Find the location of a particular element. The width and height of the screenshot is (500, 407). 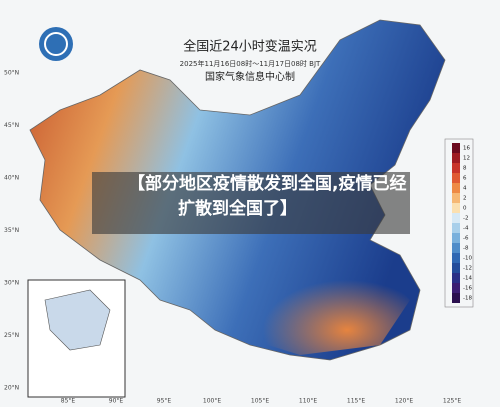

lon-label: 100°E is located at coordinates (212, 401).